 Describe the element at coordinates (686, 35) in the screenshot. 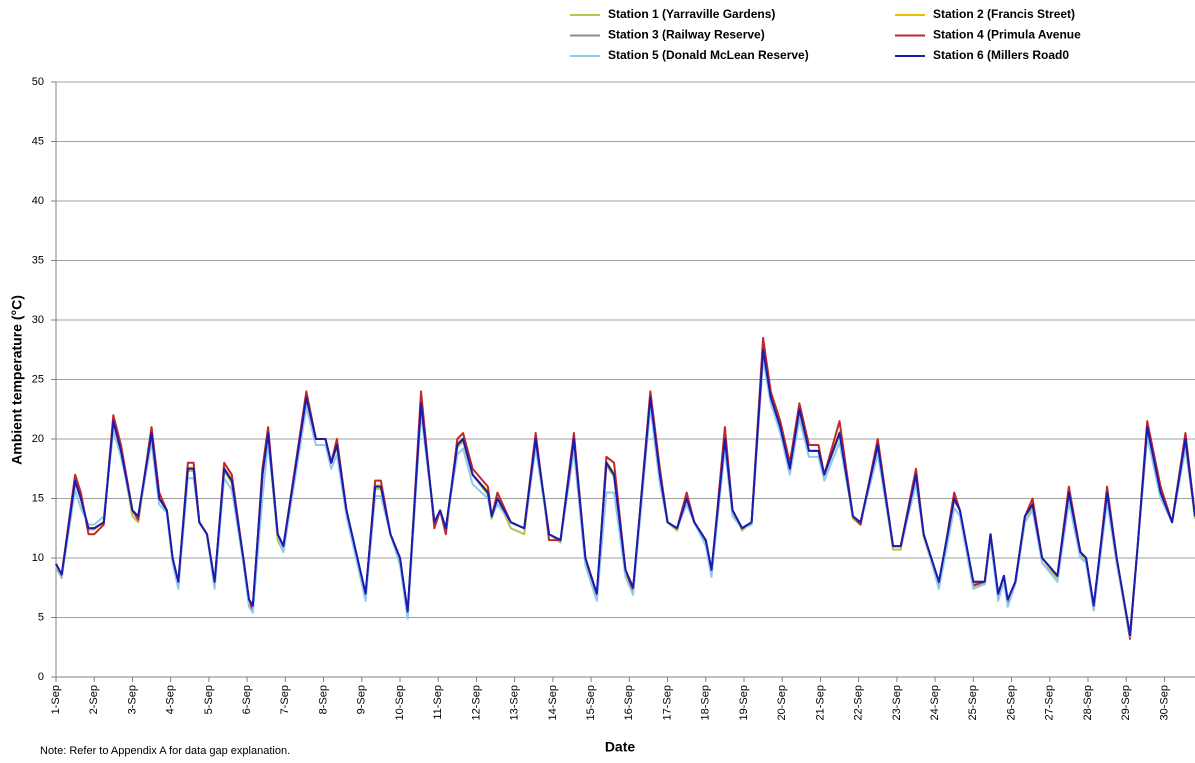

I see `legend-label: Station 3 (Railway Reserve)` at that location.